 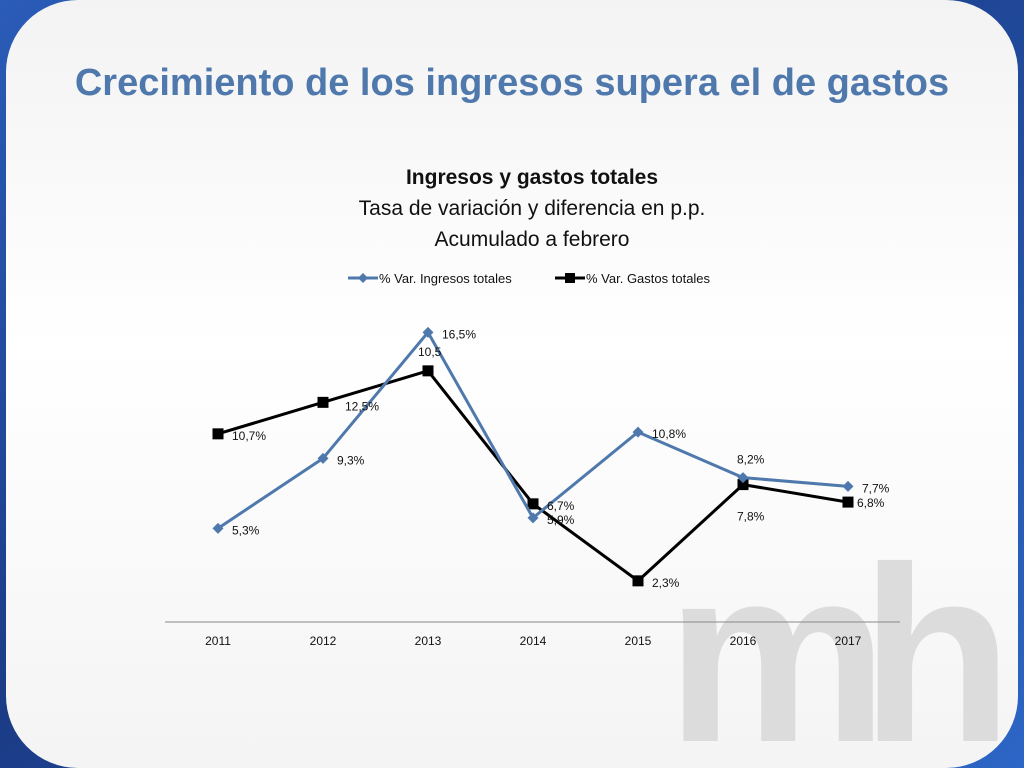 What do you see at coordinates (430, 352) in the screenshot?
I see `data-label-gastos: 10,5` at bounding box center [430, 352].